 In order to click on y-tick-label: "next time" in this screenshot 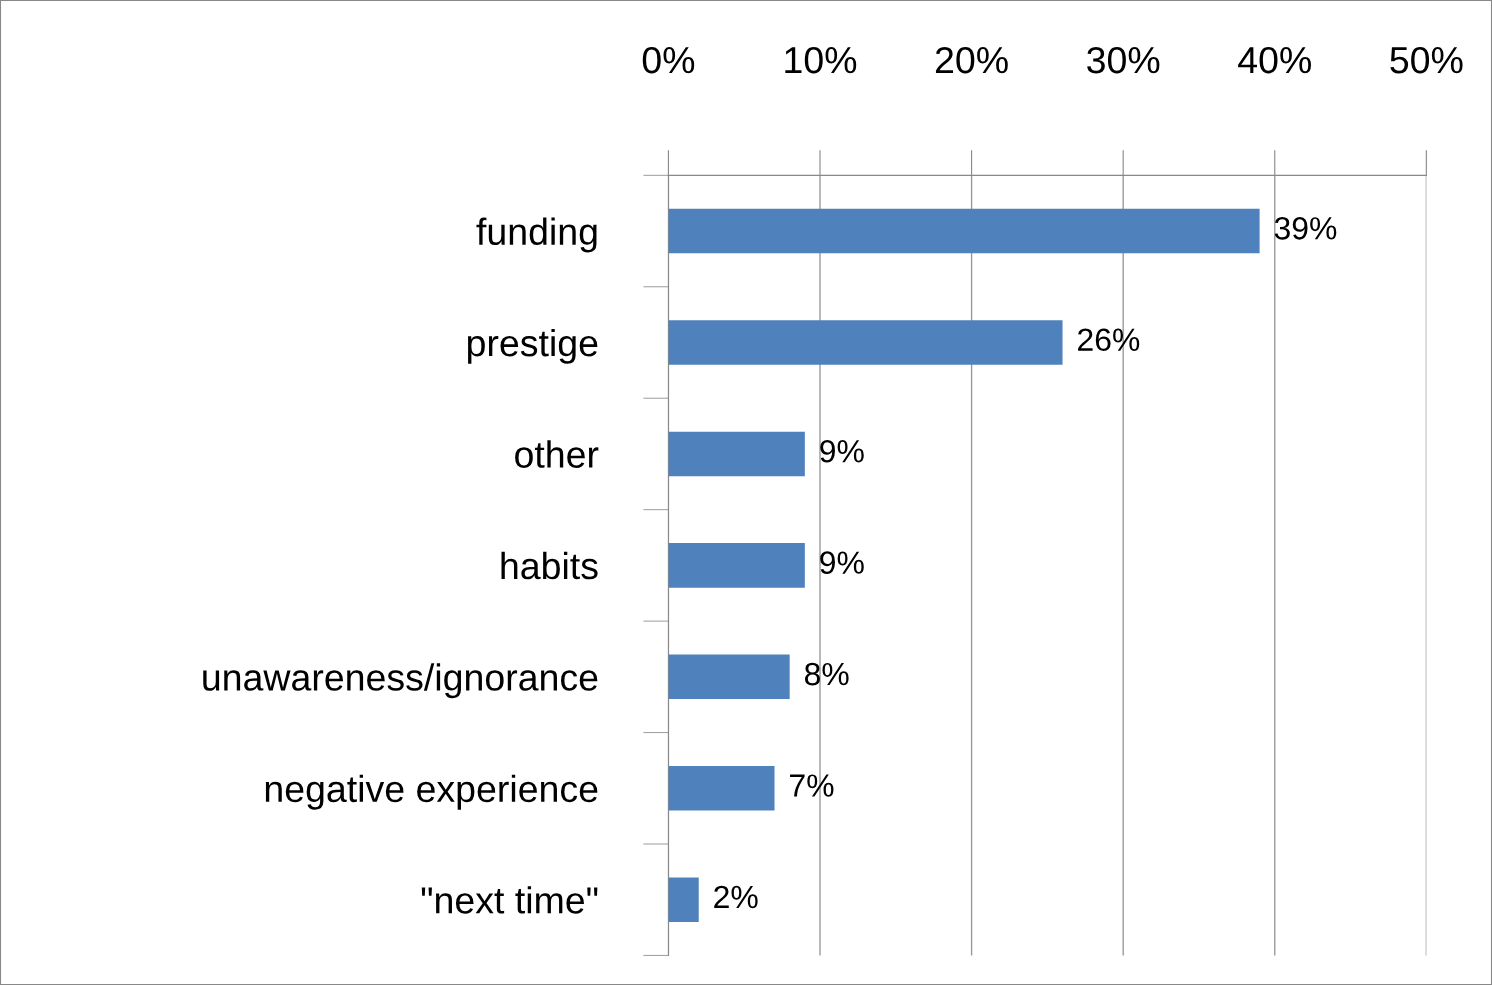, I will do `click(509, 900)`.